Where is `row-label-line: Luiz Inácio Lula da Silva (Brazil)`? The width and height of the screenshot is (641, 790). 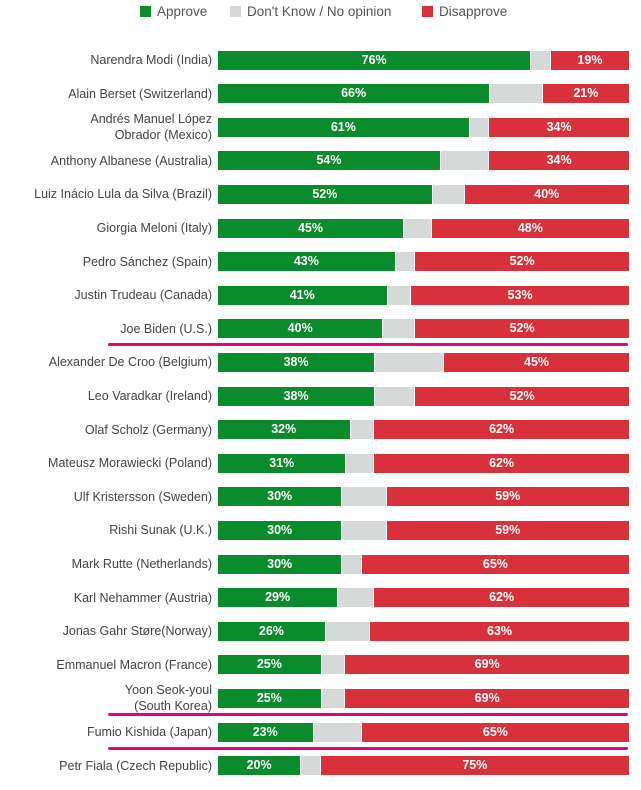
row-label-line: Luiz Inácio Lula da Silva (Brazil) is located at coordinates (123, 194).